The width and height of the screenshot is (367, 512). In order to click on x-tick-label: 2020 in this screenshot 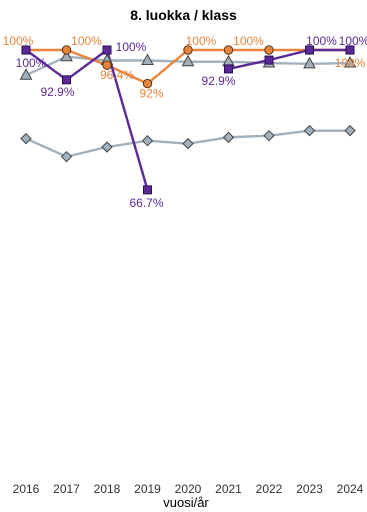, I will do `click(188, 489)`.